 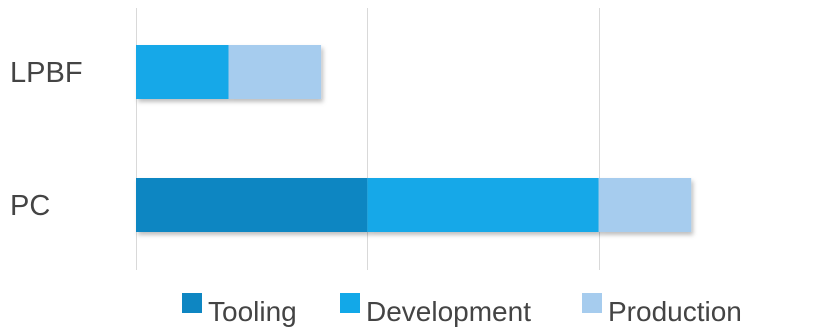 I want to click on category-label-pc: PC, so click(x=30, y=206).